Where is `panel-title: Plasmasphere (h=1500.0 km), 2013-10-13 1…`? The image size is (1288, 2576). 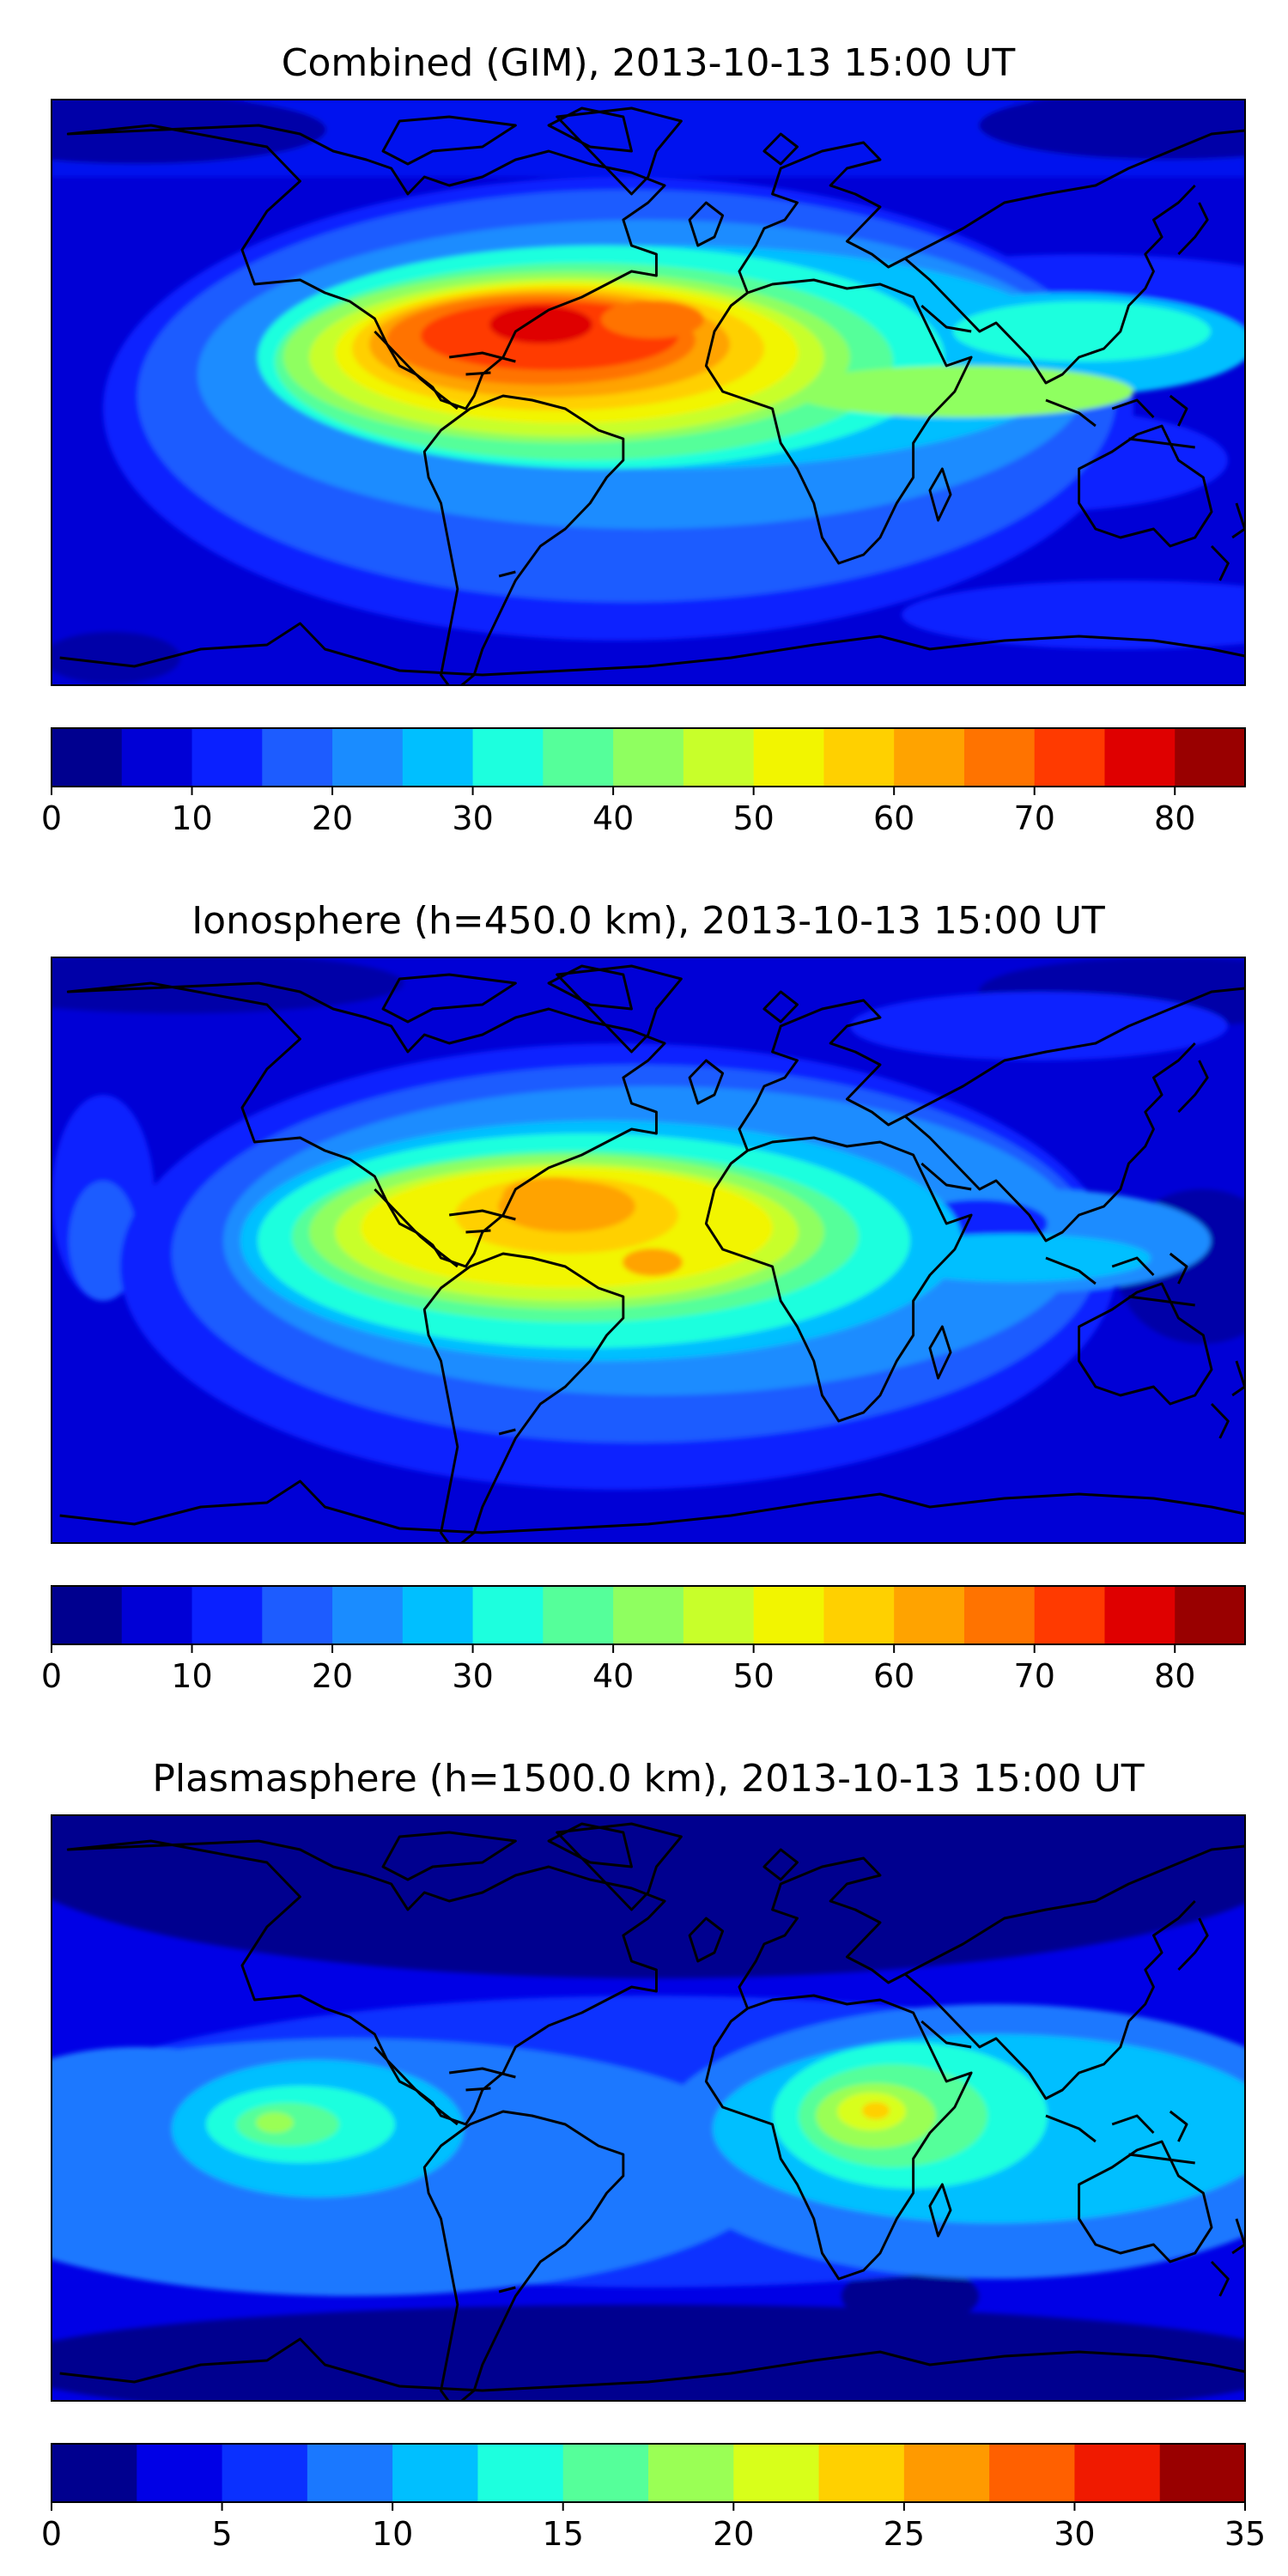
panel-title: Plasmasphere (h=1500.0 km), 2013-10-13 1… is located at coordinates (648, 1779).